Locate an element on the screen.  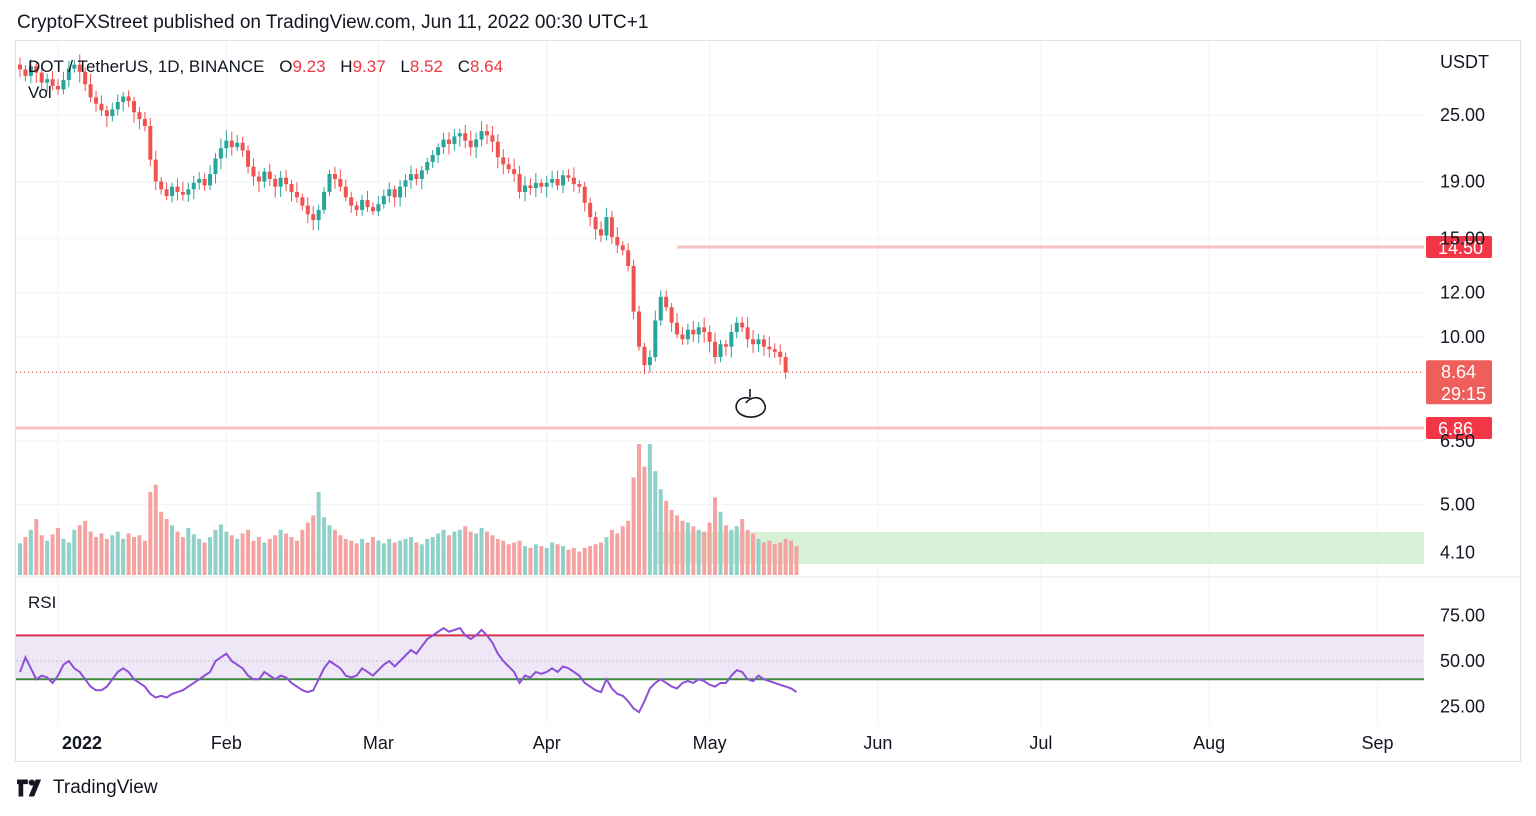
price-axis-tick: 19.00 is located at coordinates (1462, 182).